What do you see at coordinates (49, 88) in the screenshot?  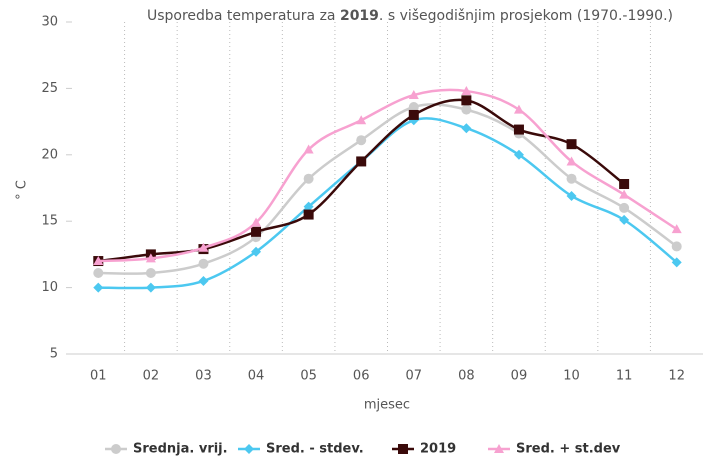 I see `y-tick-label: 25` at bounding box center [49, 88].